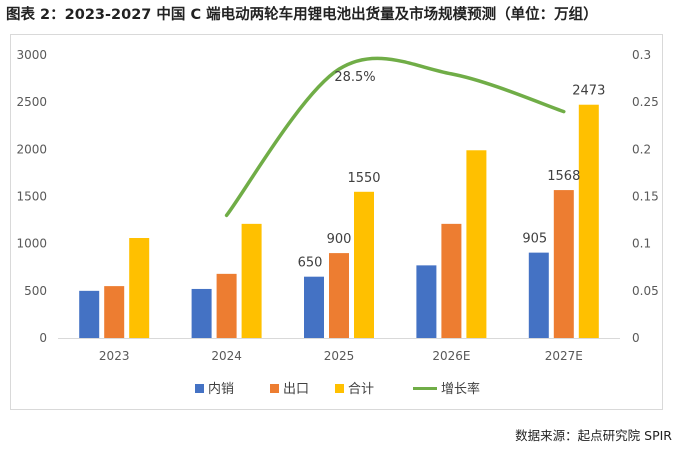  I want to click on bar-合计-2025, so click(364, 264).